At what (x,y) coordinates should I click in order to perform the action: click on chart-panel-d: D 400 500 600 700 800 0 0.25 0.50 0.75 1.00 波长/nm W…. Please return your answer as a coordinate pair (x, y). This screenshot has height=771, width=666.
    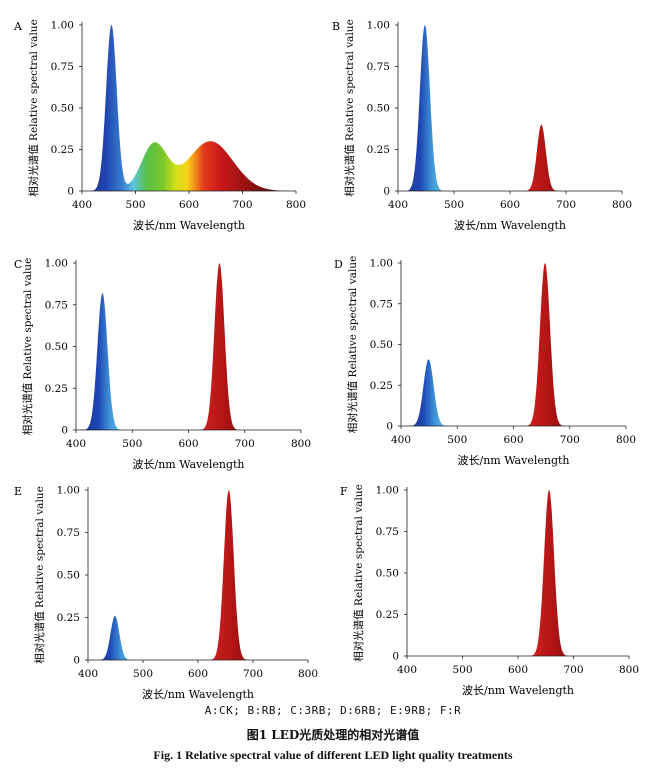
    Looking at the image, I should click on (485, 361).